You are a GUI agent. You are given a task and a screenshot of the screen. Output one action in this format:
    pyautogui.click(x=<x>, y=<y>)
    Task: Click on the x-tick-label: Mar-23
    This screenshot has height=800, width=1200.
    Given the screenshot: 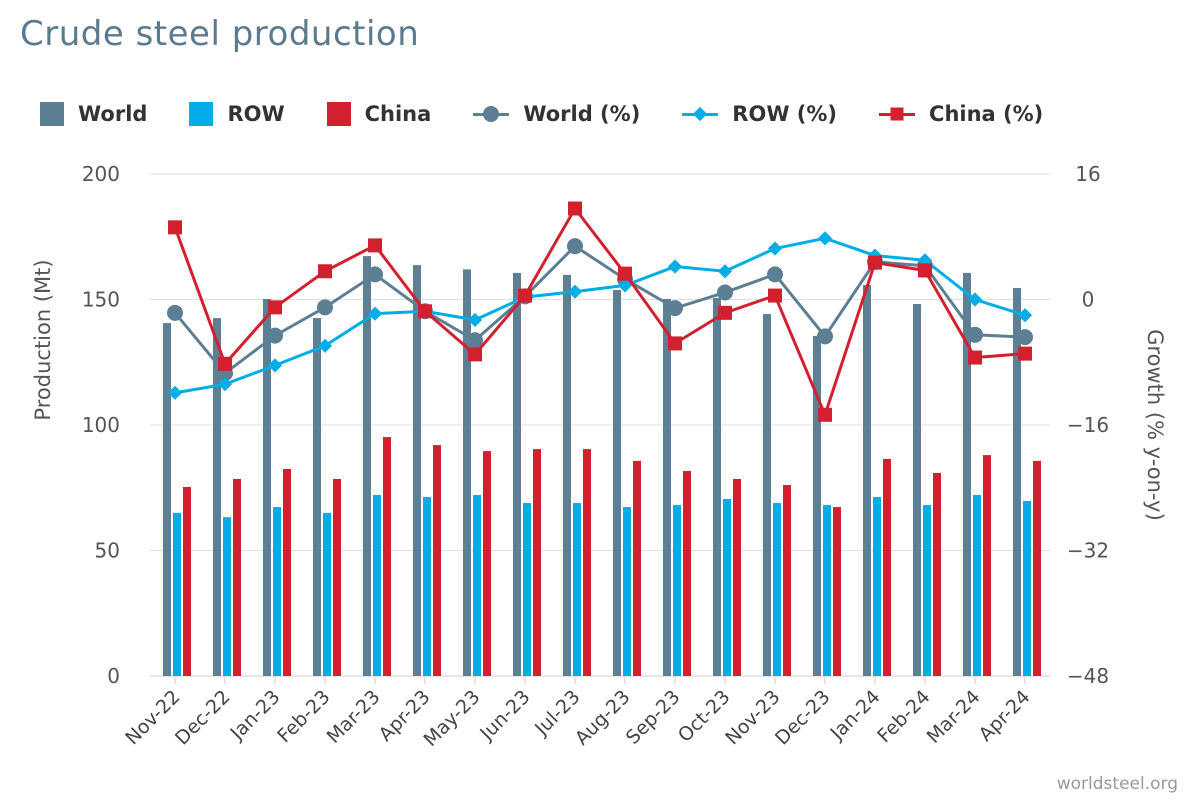 What is the action you would take?
    pyautogui.click(x=354, y=717)
    